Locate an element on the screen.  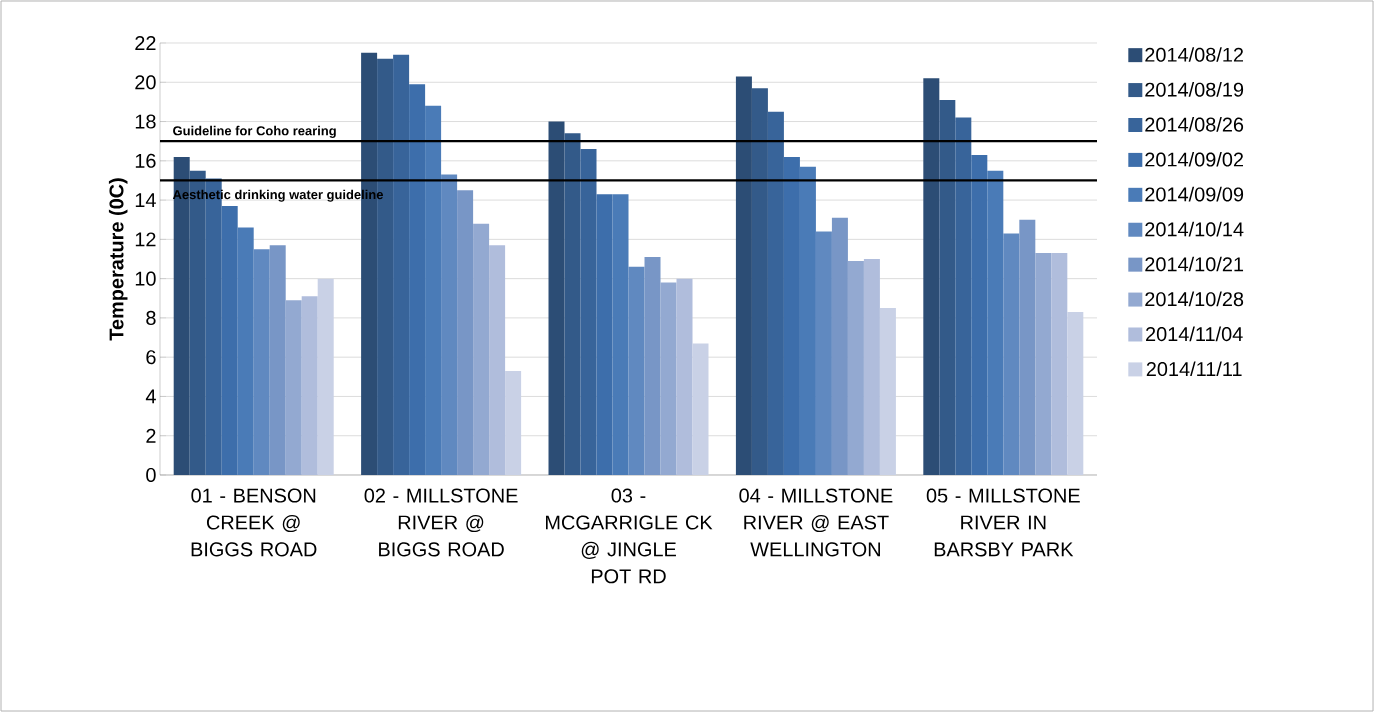
y-tick-label: 10 is located at coordinates (145, 278).